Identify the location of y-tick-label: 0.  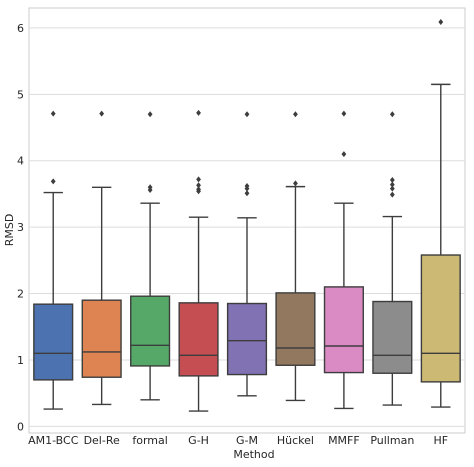
(20, 426).